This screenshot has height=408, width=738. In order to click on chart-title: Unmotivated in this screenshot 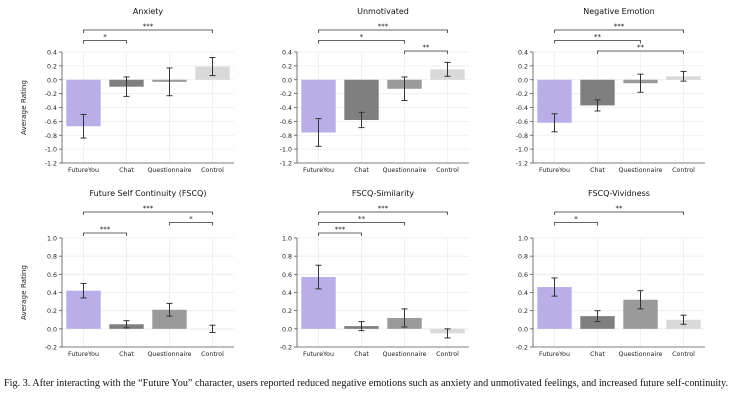, I will do `click(383, 11)`.